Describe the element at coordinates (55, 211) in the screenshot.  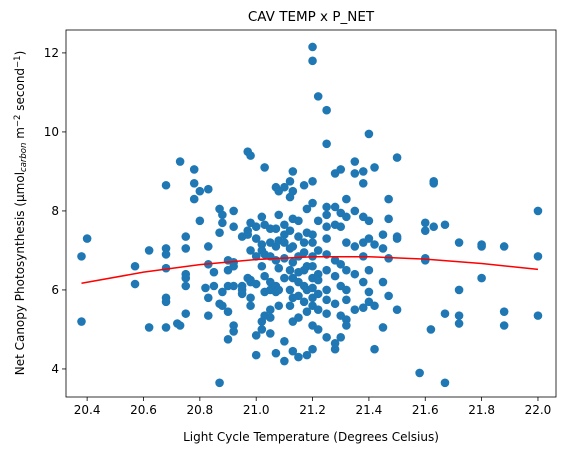
I see `y-tick-label: 8` at that location.